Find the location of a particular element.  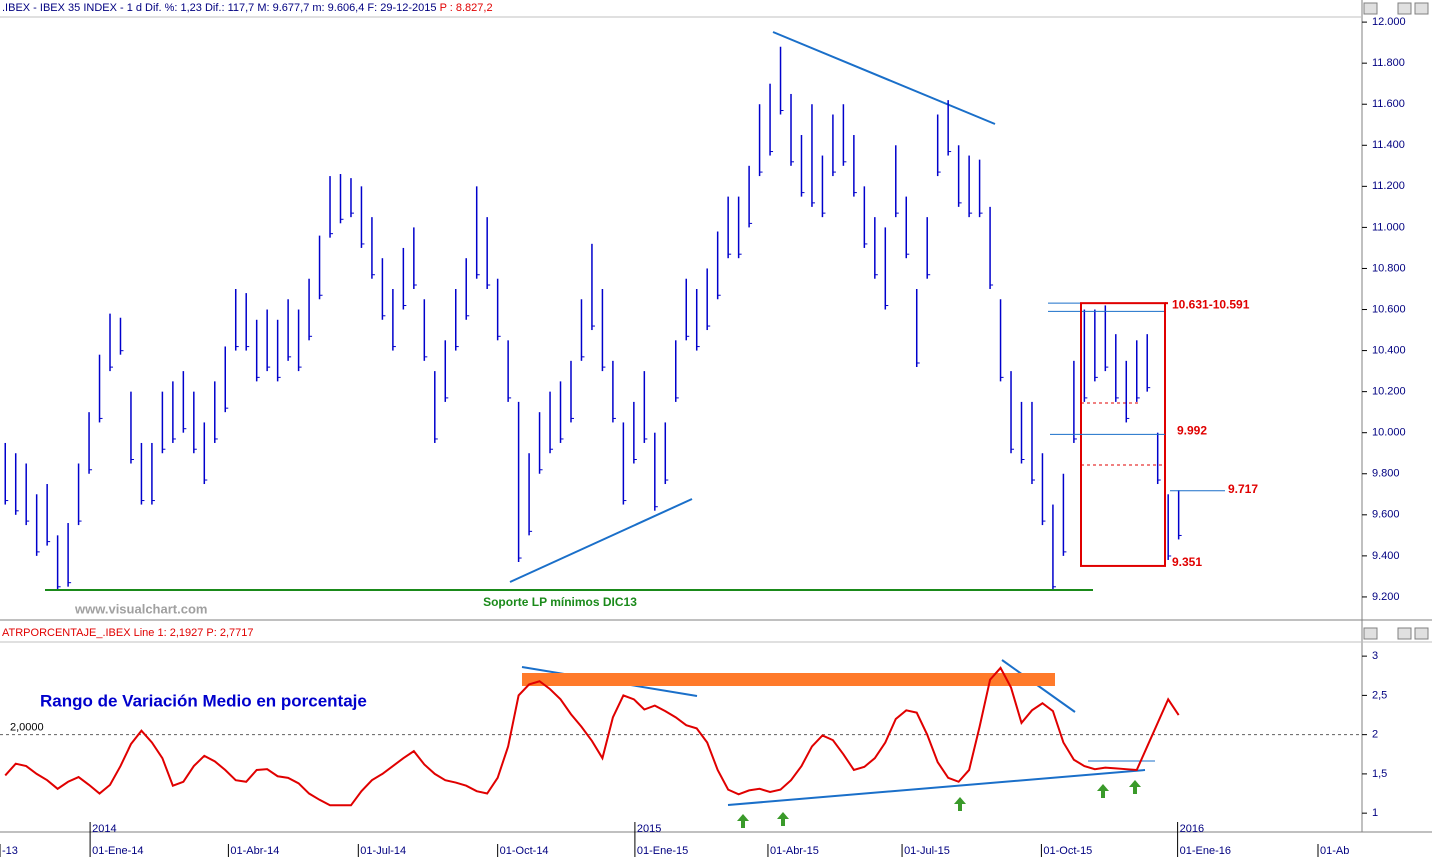

year-label: 2016 is located at coordinates (1192, 829).